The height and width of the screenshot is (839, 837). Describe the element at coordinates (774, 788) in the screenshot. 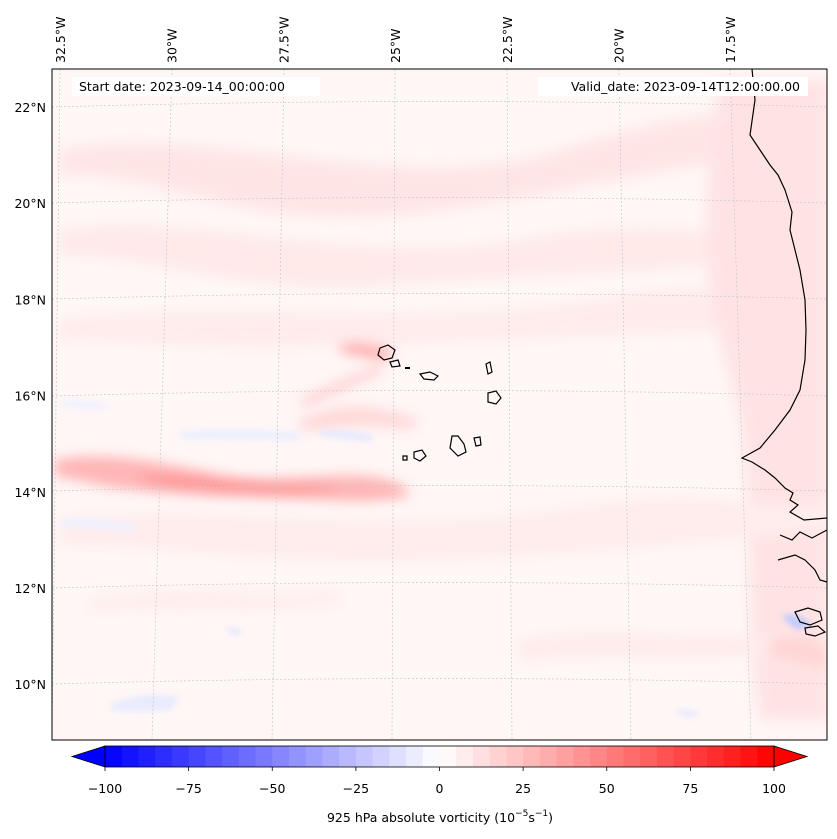

I see `colorbar-tick-label: 100` at that location.